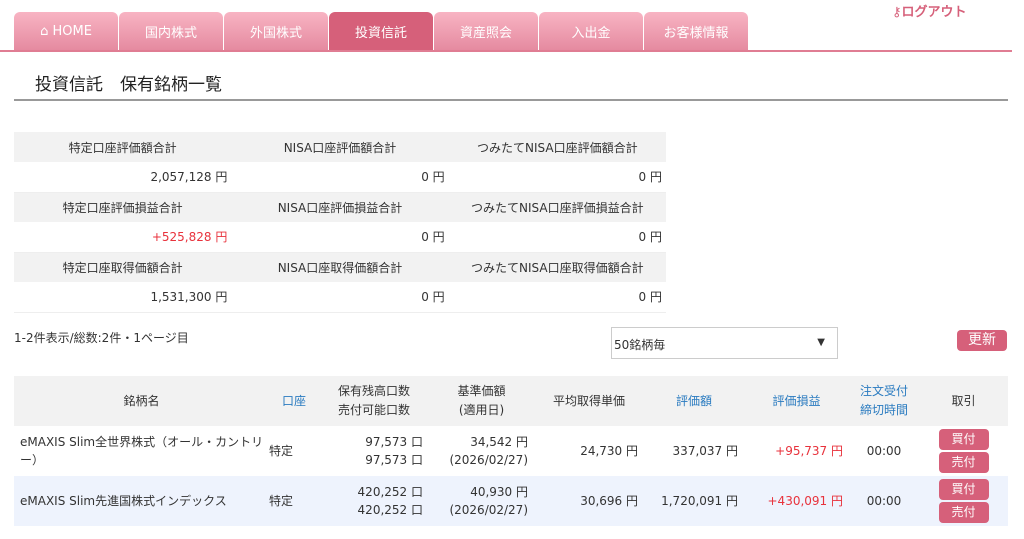  What do you see at coordinates (123, 177) in the screenshot?
I see `summary-value: 2,057,128 円` at bounding box center [123, 177].